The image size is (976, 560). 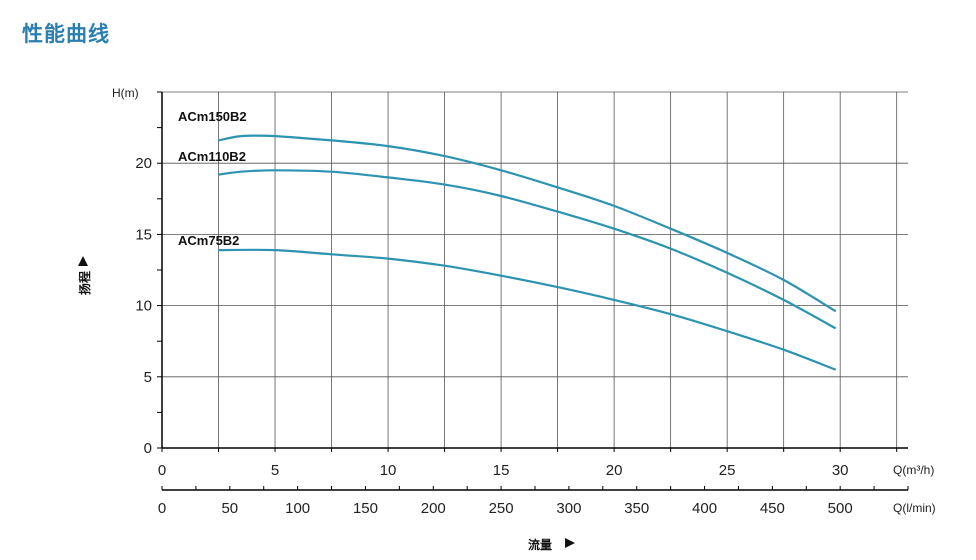 What do you see at coordinates (704, 508) in the screenshot?
I see `x2-tick-label: 400` at bounding box center [704, 508].